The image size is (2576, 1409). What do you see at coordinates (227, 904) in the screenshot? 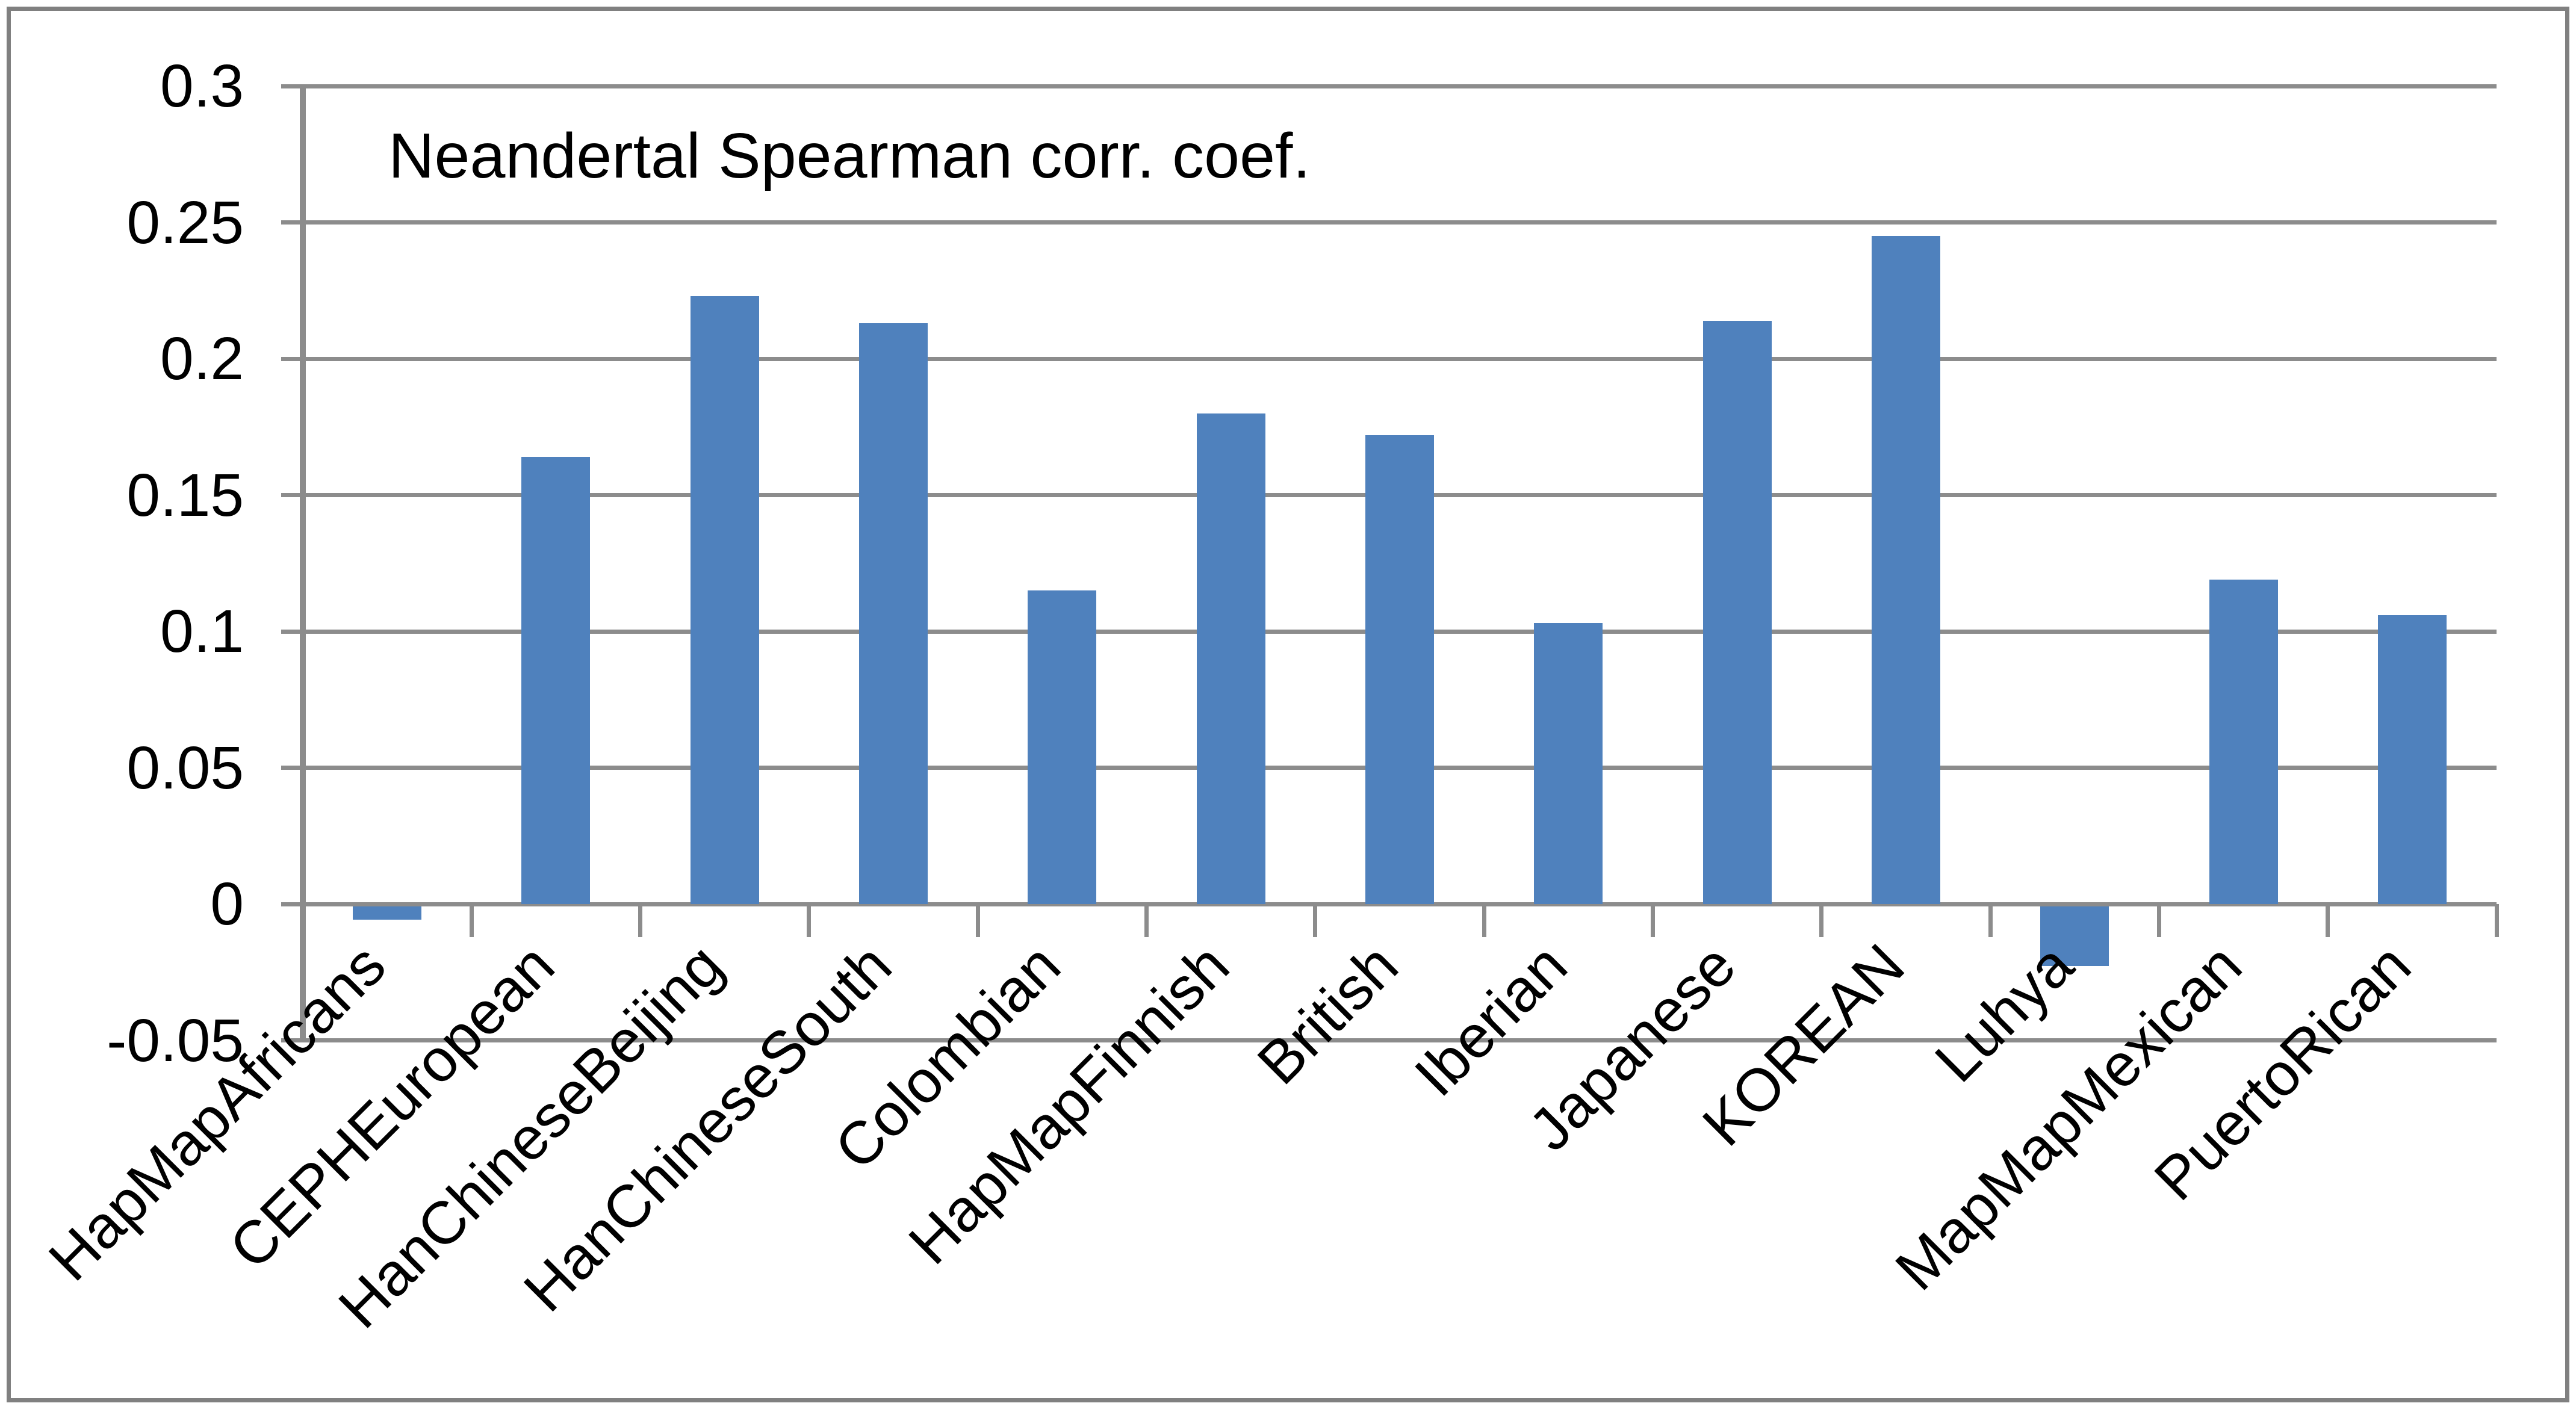
I see `y-tick-label-0: 0` at bounding box center [227, 904].